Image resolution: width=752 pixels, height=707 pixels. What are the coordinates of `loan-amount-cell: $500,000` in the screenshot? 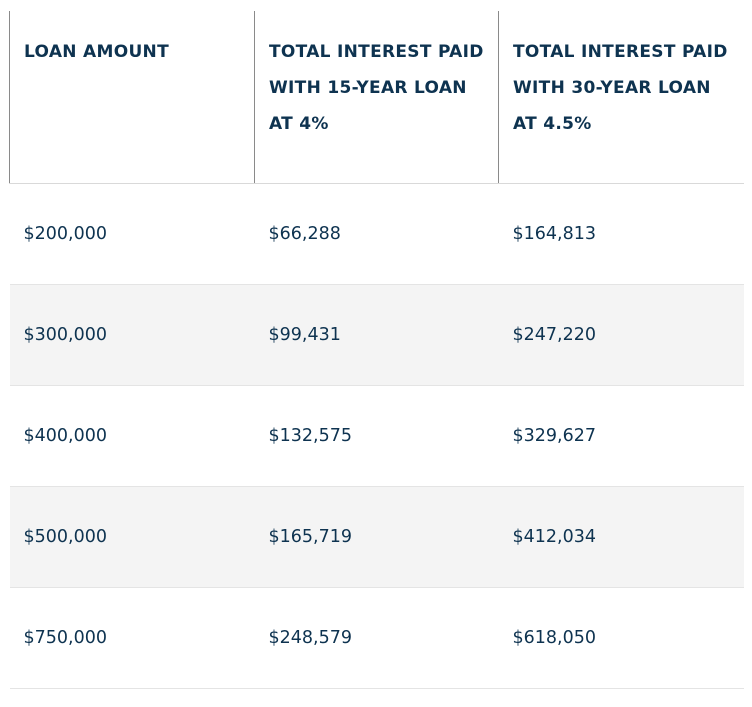 It's located at (132, 537).